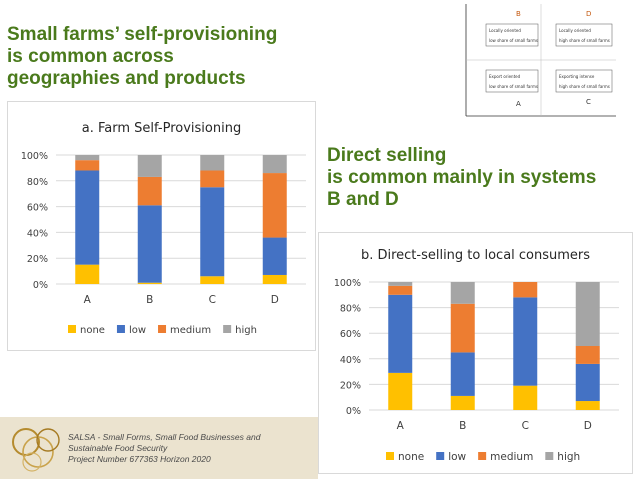  Describe the element at coordinates (588, 14) in the screenshot. I see `quadrant-label-d: D` at that location.